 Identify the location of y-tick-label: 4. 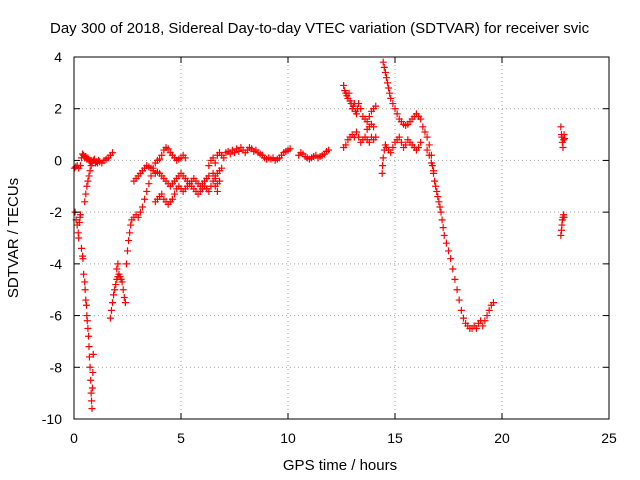
(58, 57).